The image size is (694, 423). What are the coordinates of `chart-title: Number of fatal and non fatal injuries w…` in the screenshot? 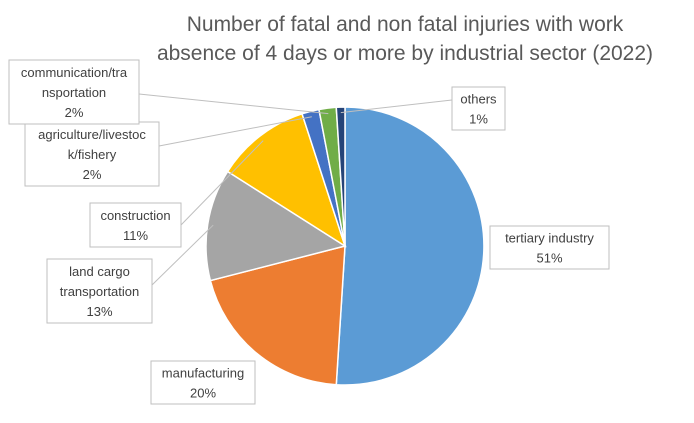 It's located at (405, 39).